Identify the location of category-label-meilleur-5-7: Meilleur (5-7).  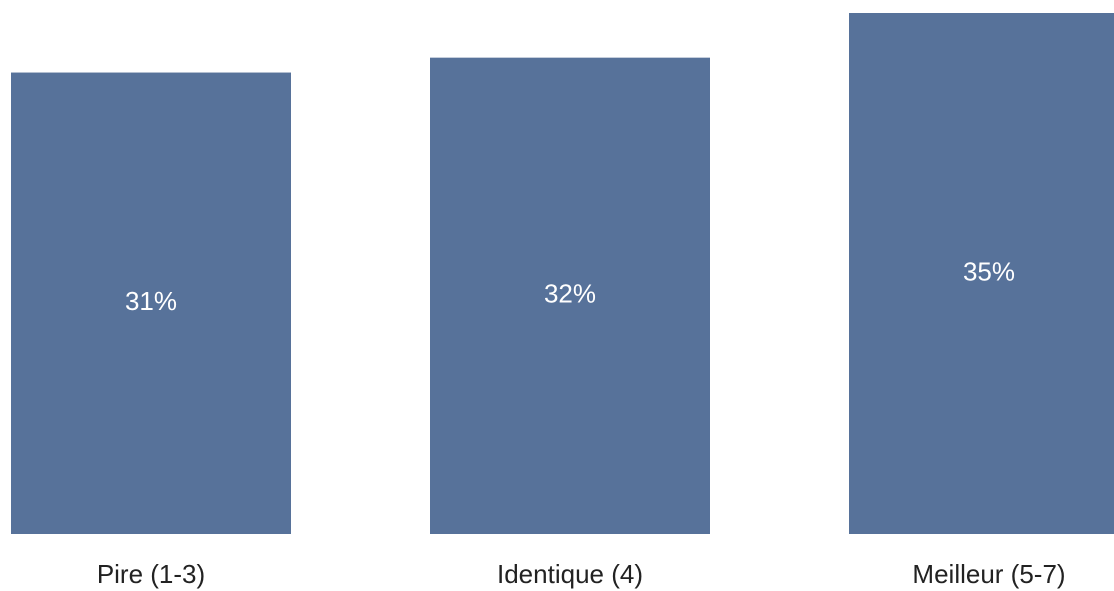
(988, 574).